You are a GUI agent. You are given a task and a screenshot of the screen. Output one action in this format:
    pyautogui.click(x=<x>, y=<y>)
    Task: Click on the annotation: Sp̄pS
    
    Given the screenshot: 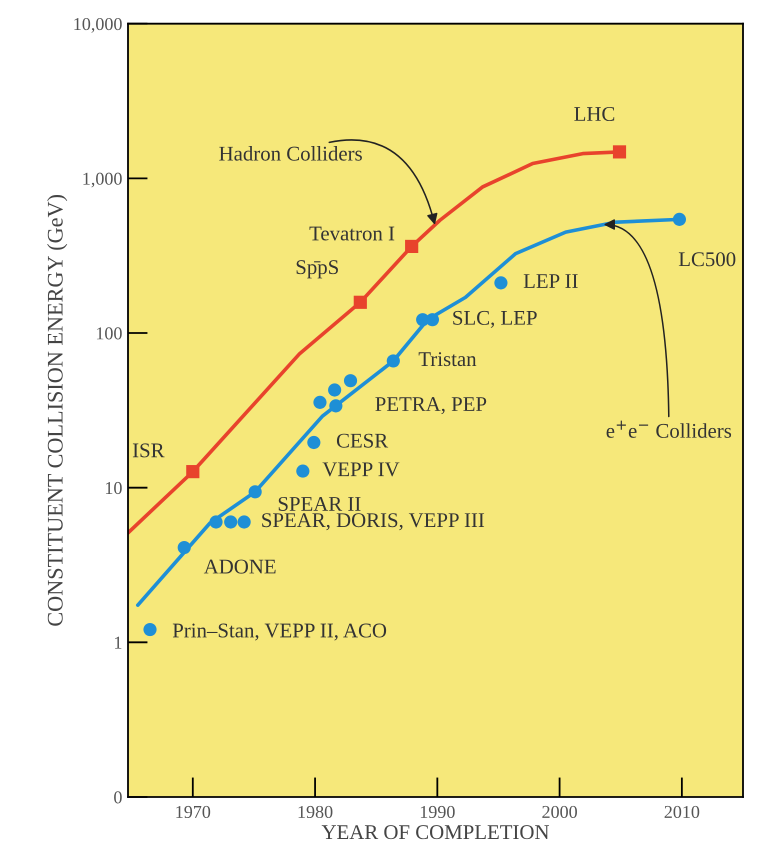 What is the action you would take?
    pyautogui.click(x=317, y=269)
    